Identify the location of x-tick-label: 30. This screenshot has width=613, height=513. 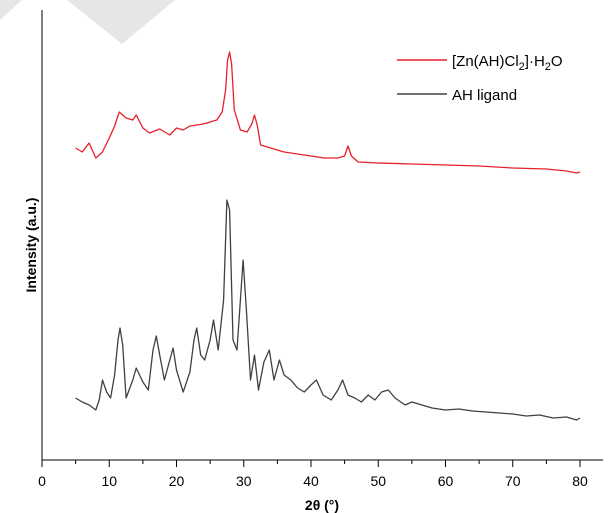
(244, 481).